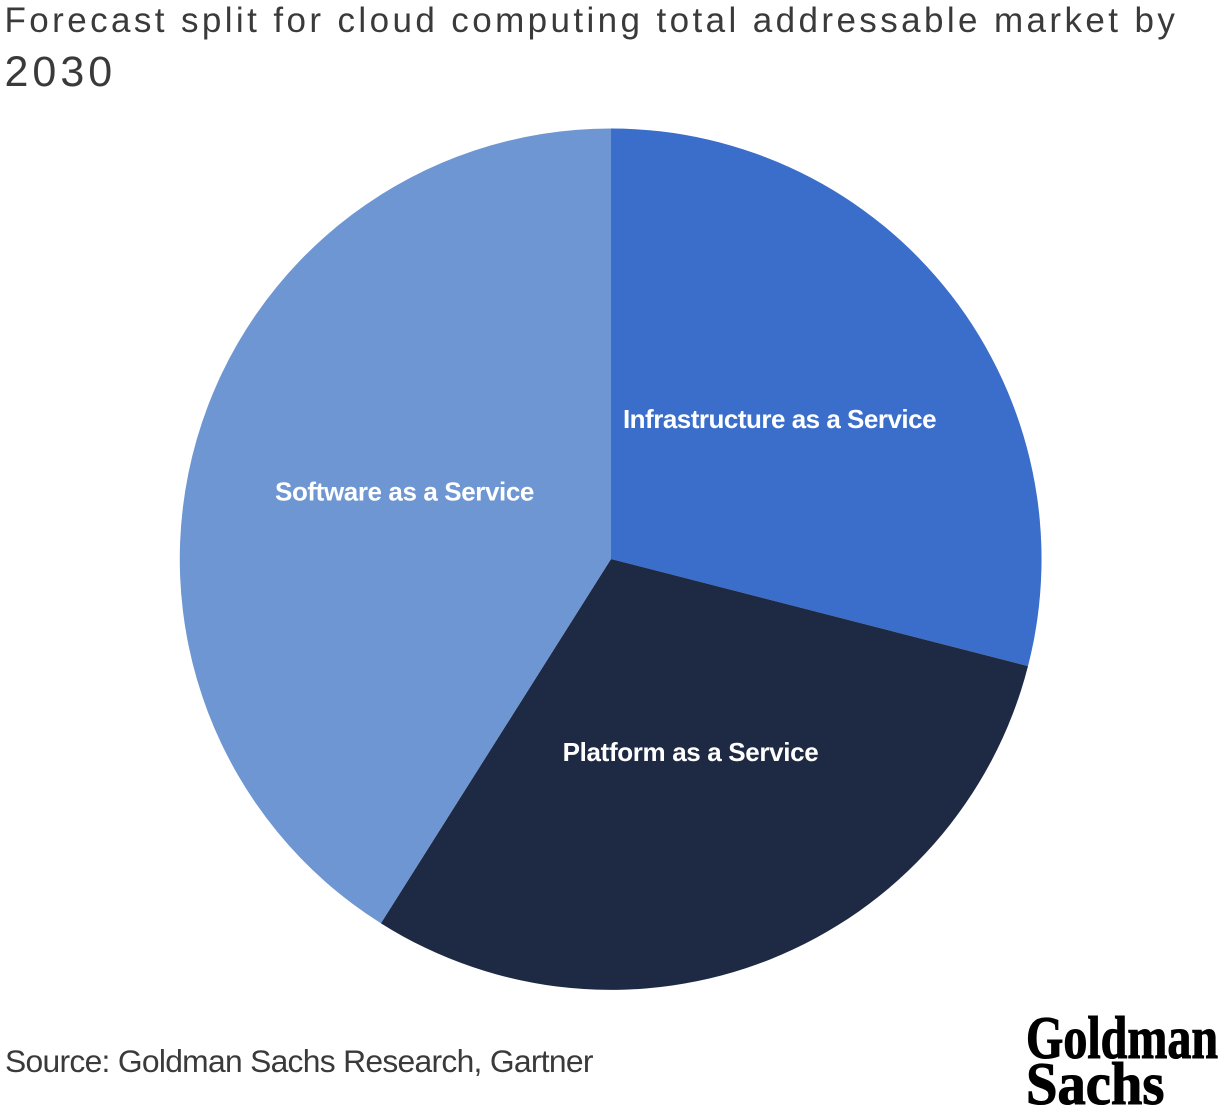 This screenshot has height=1117, width=1229. I want to click on svg-text: Infrastructure as a Service, so click(779, 419).